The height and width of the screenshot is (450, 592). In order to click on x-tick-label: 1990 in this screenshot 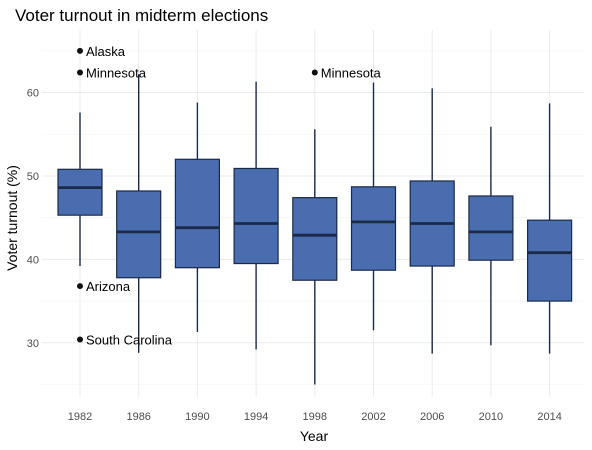, I will do `click(197, 417)`.